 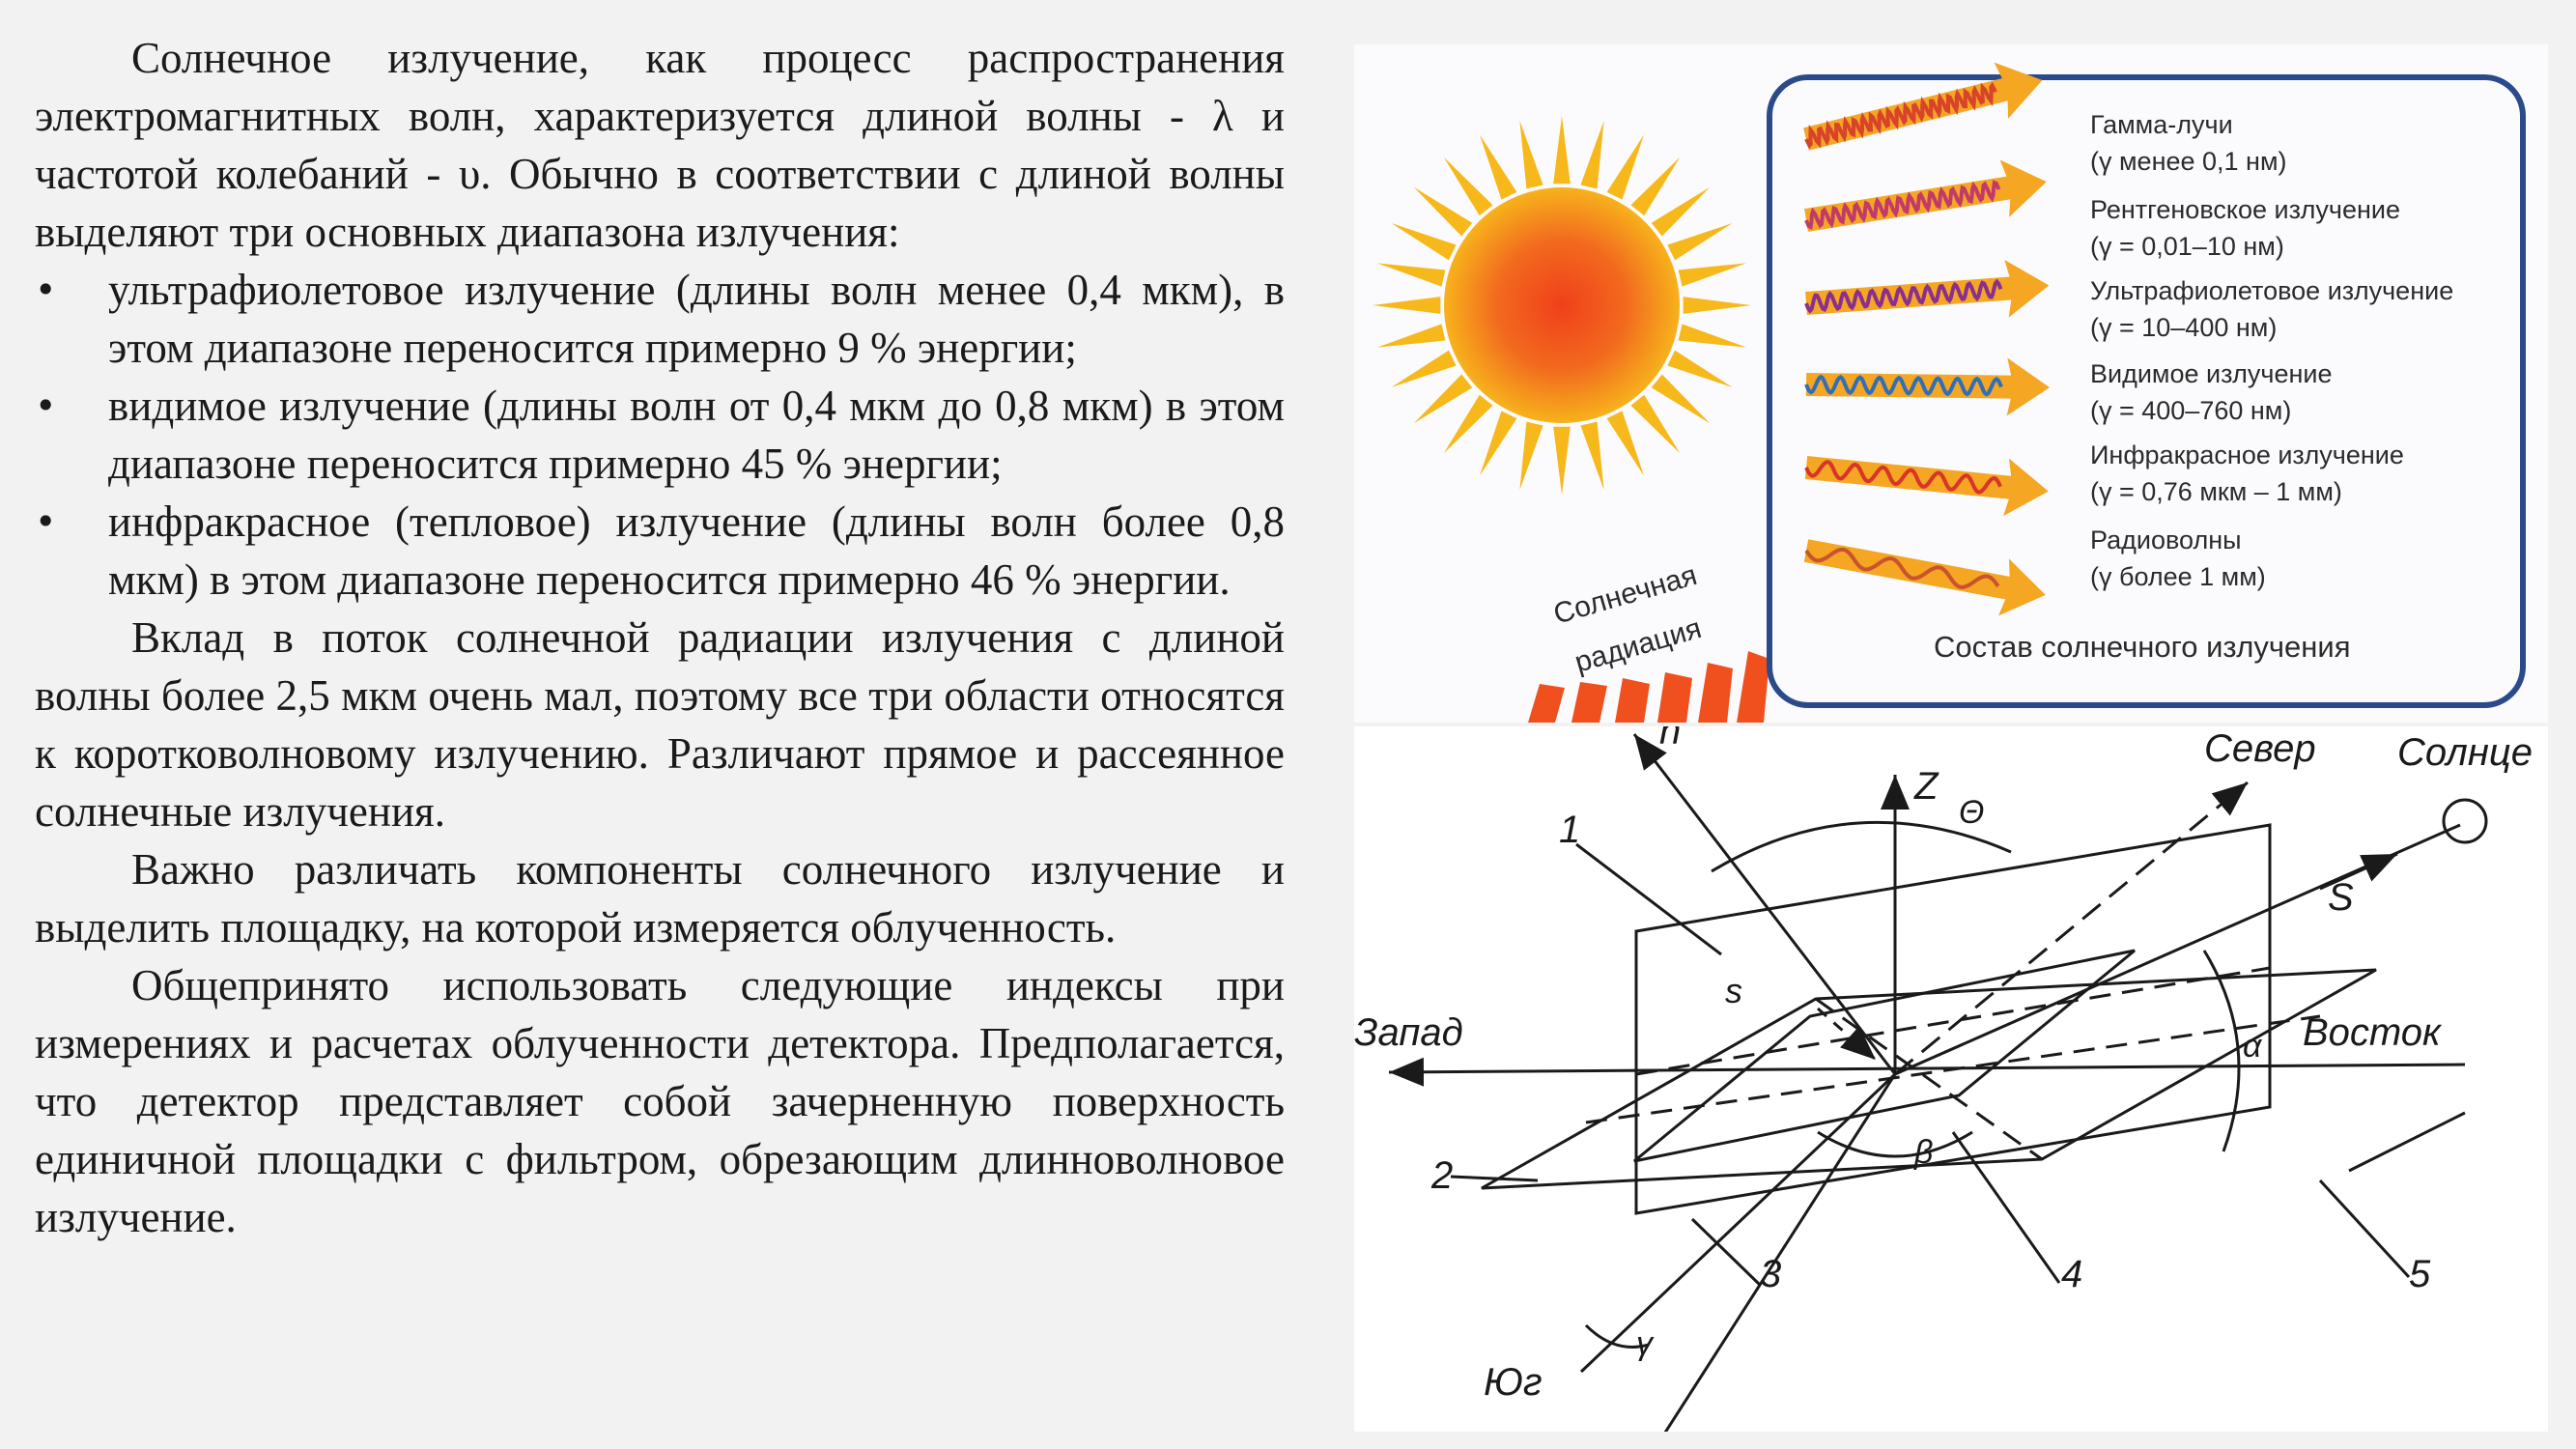 What do you see at coordinates (2190, 410) in the screenshot?
I see `band-range-3: (γ = 400–760 нм)` at bounding box center [2190, 410].